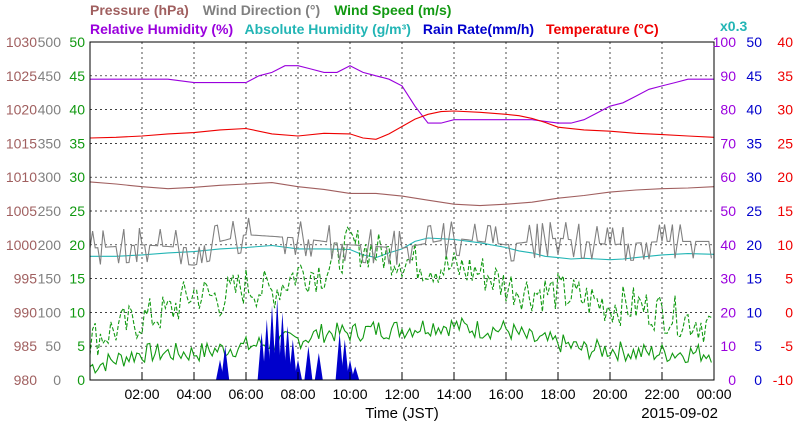  What do you see at coordinates (77, 177) in the screenshot?
I see `tick-label-wind_speed: 30` at bounding box center [77, 177].